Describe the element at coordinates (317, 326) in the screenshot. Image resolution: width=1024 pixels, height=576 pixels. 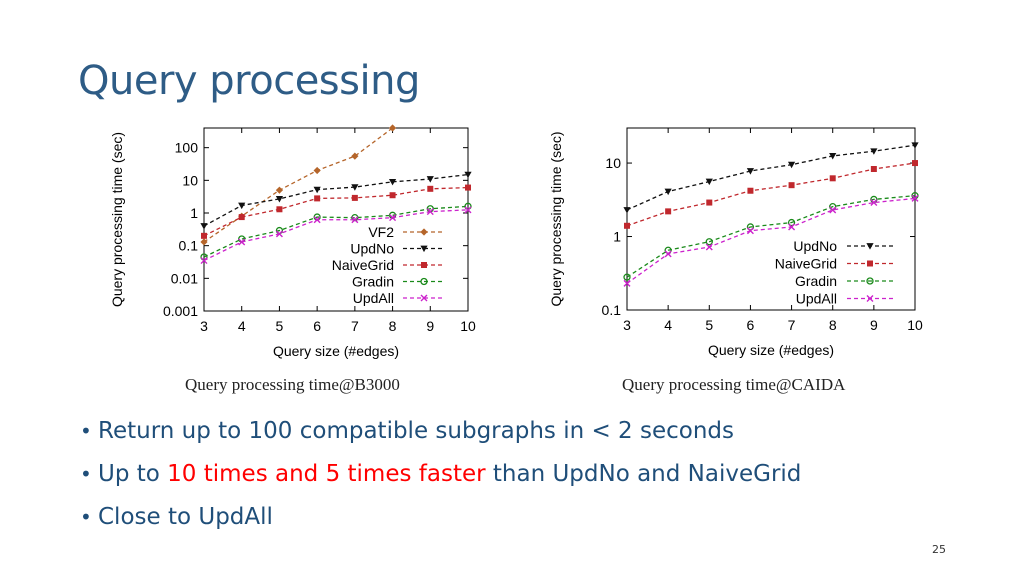
I see `b3000-x-tick-label: 6` at that location.